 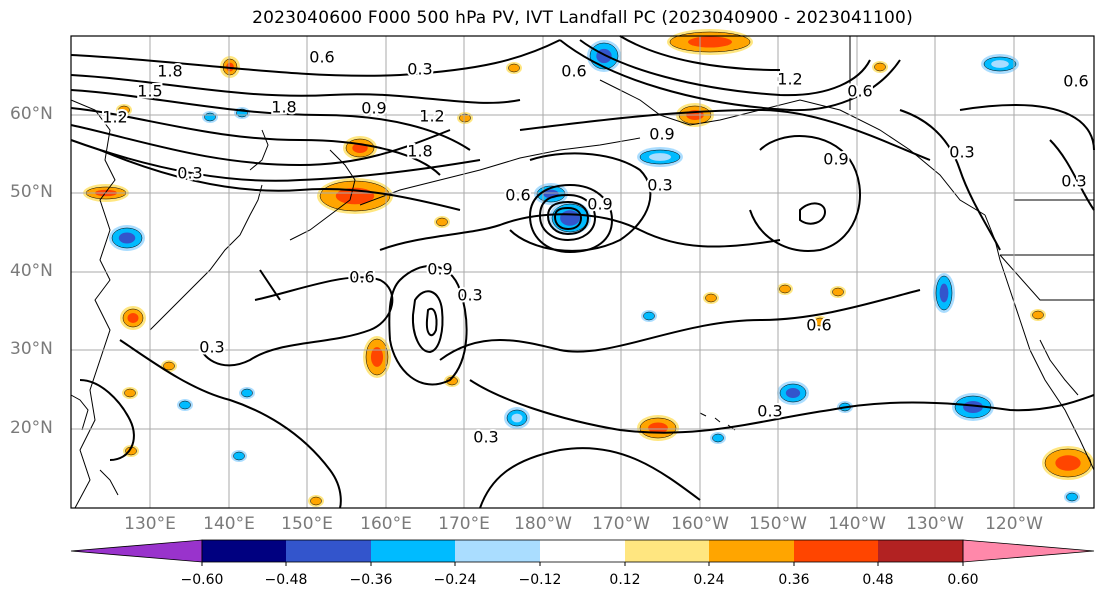 What do you see at coordinates (1028, 551) in the screenshot?
I see `colorbar-extend-high` at bounding box center [1028, 551].